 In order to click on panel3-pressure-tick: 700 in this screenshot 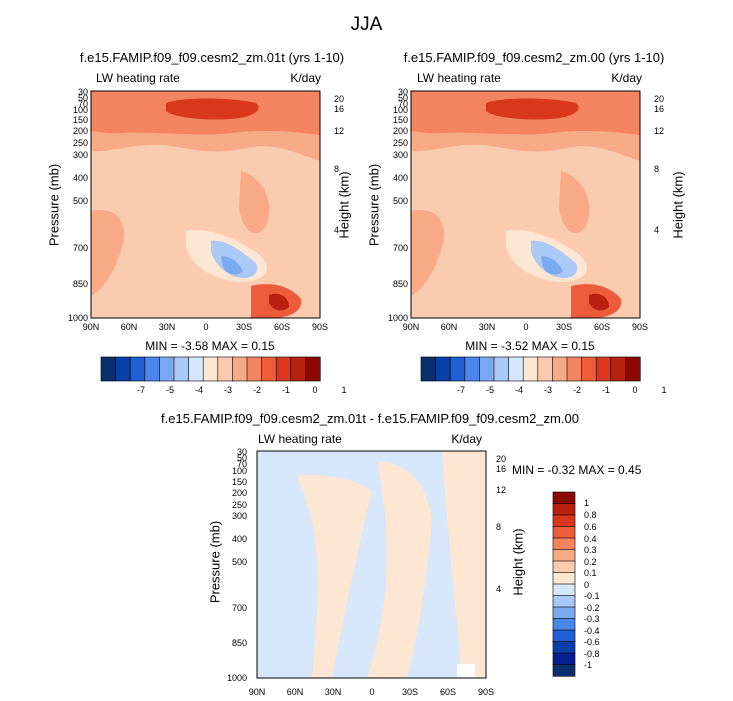, I will do `click(239, 608)`.